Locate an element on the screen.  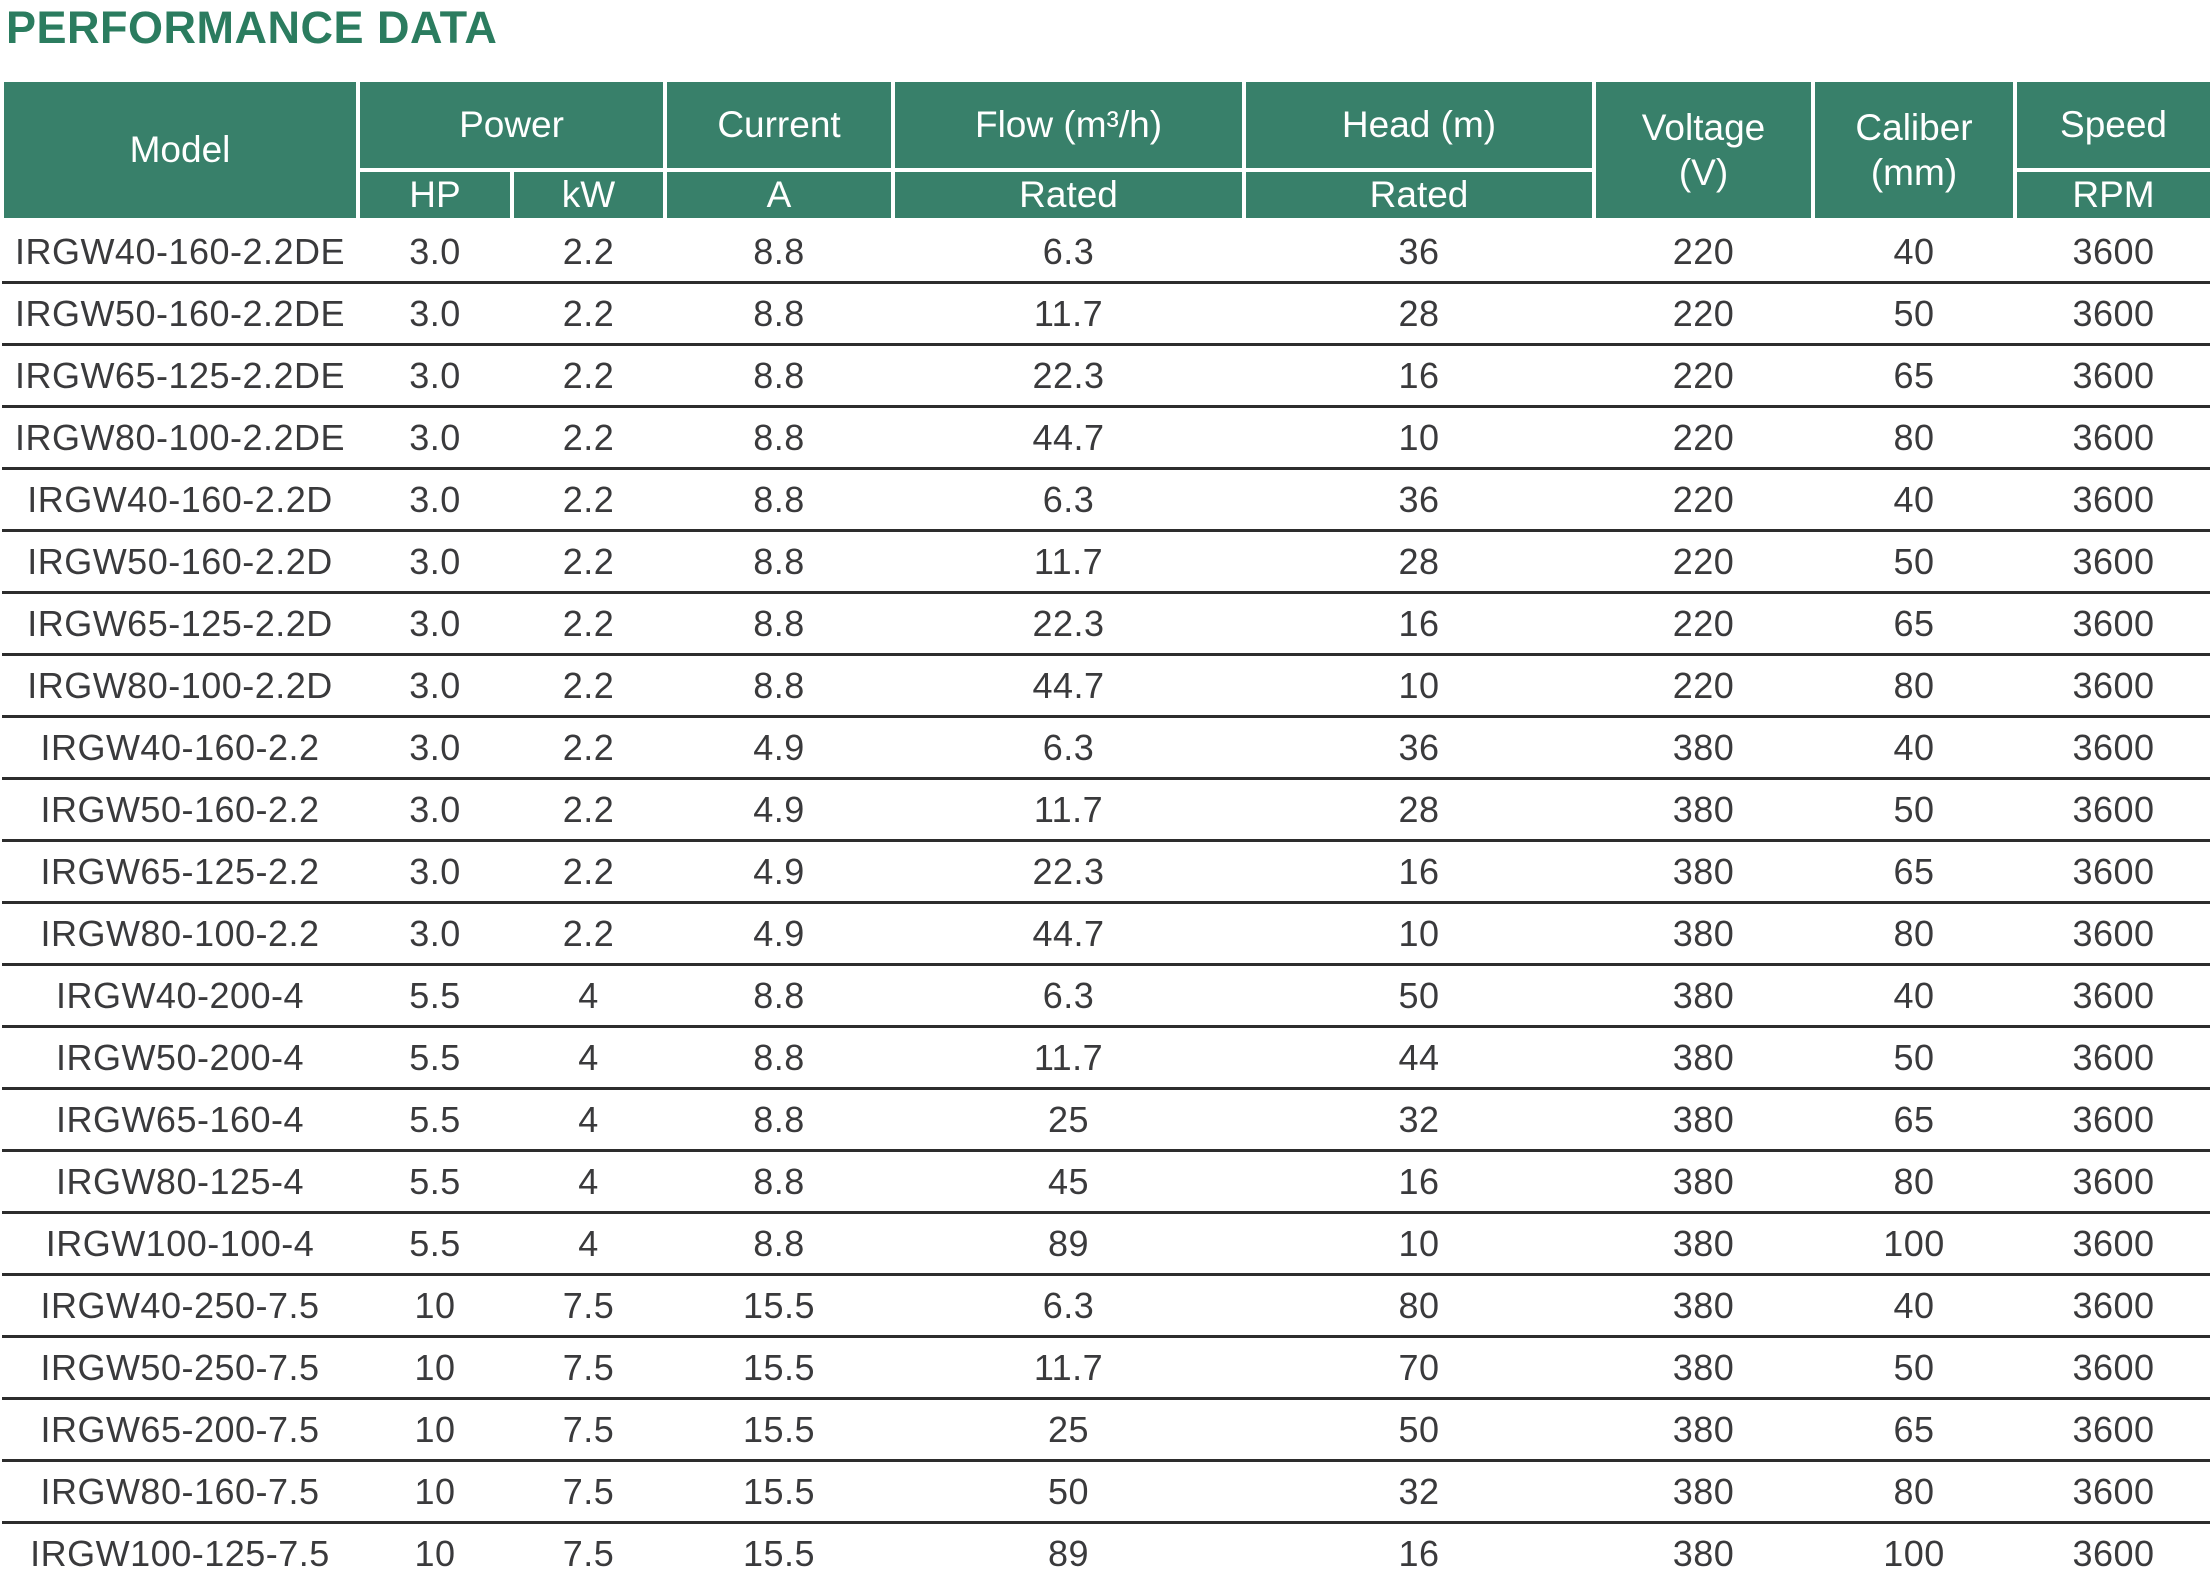
col-subheader-kw: kW is located at coordinates (588, 195).